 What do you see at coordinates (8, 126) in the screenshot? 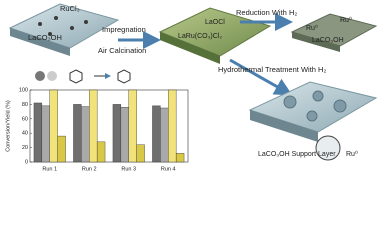
I see `y-axis-label: Conversion/Yield (%)` at bounding box center [8, 126].